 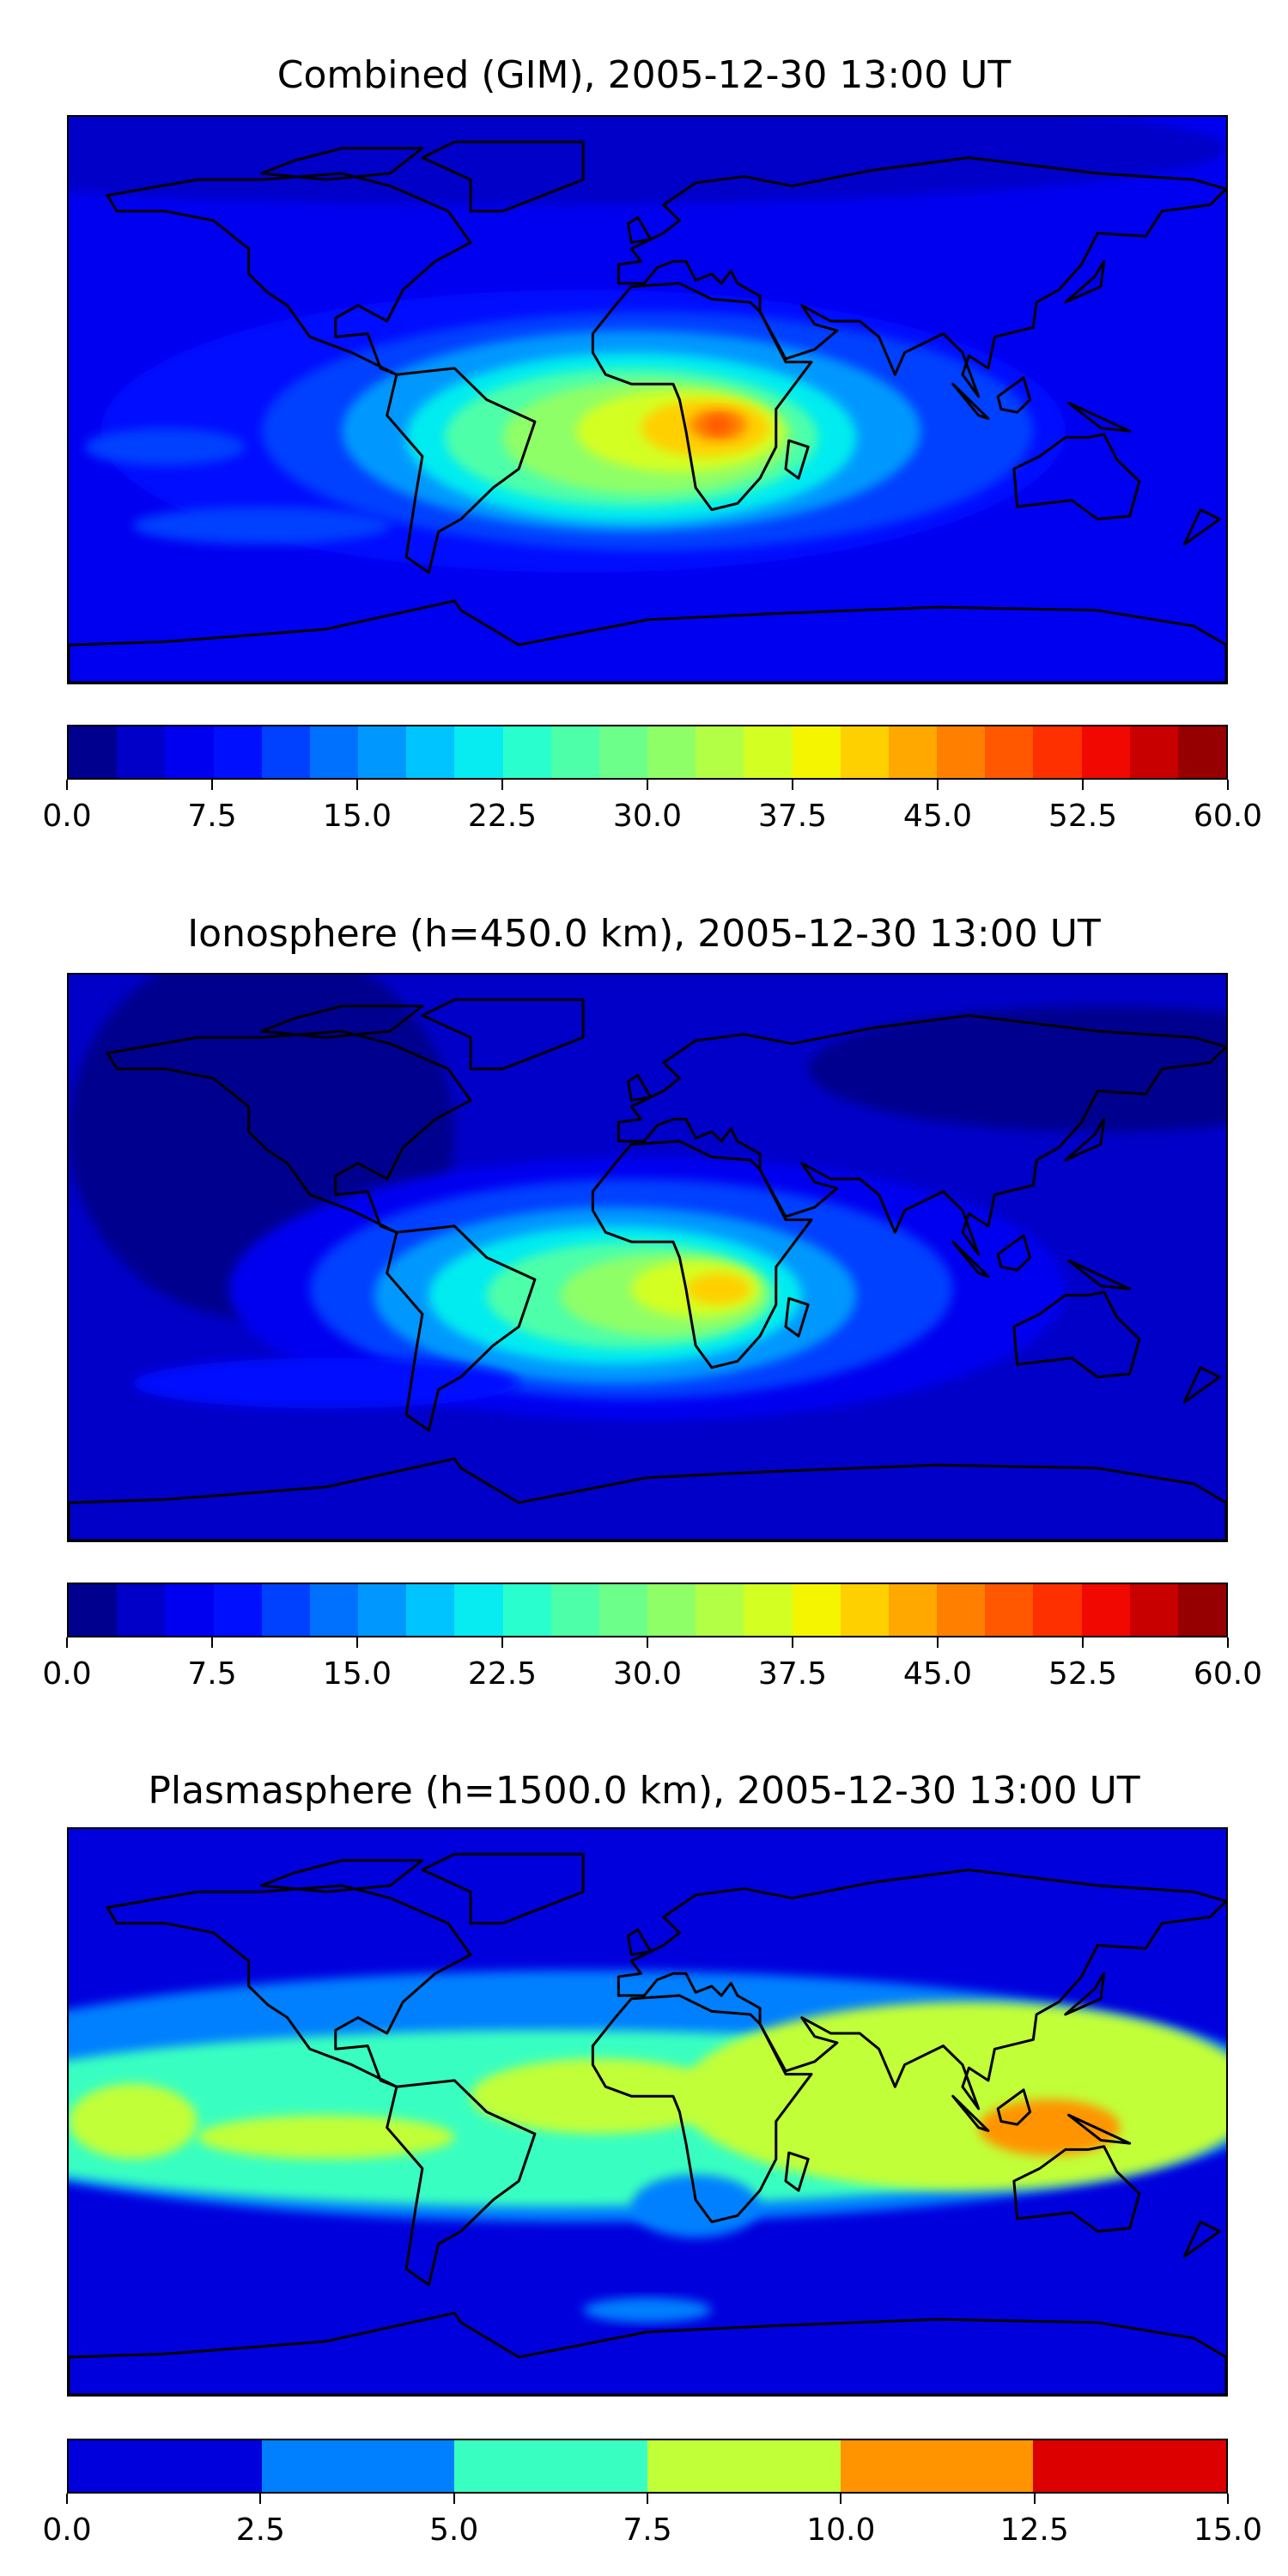 I want to click on colorbar-combined, so click(x=647, y=753).